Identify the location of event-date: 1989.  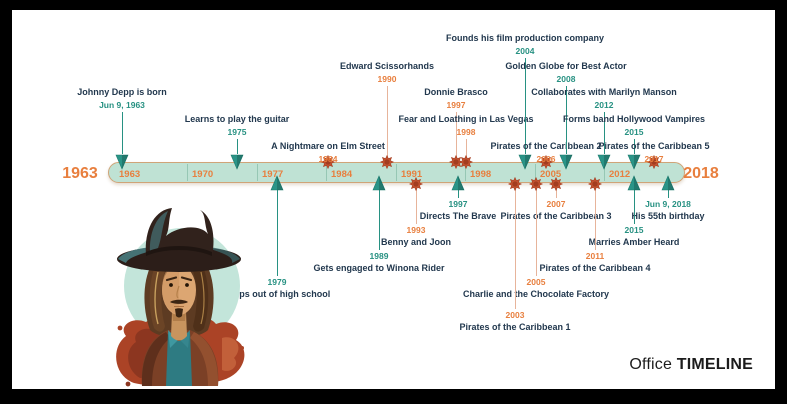
(379, 256).